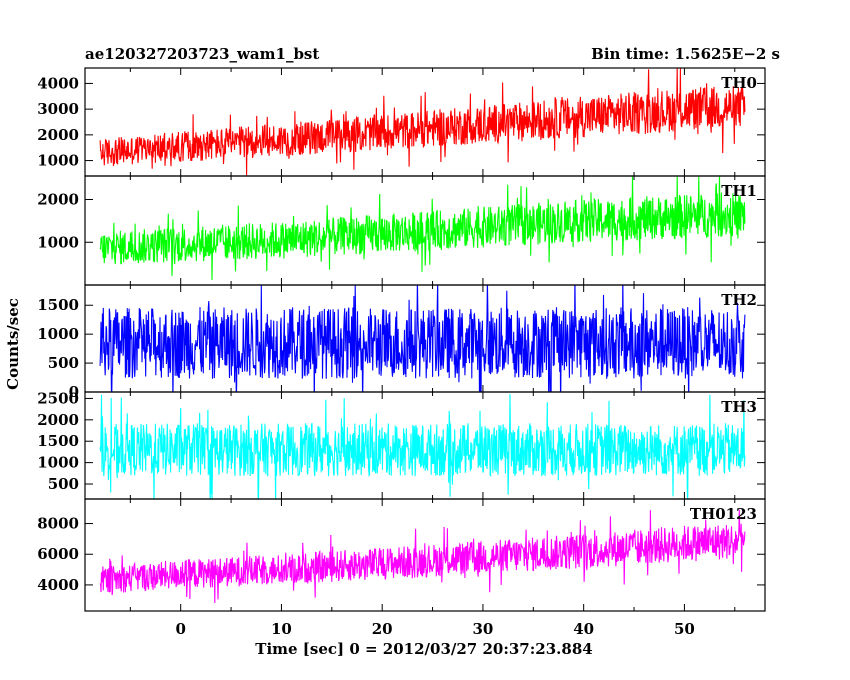 The width and height of the screenshot is (850, 680). I want to click on series-line-th0, so click(422, 122).